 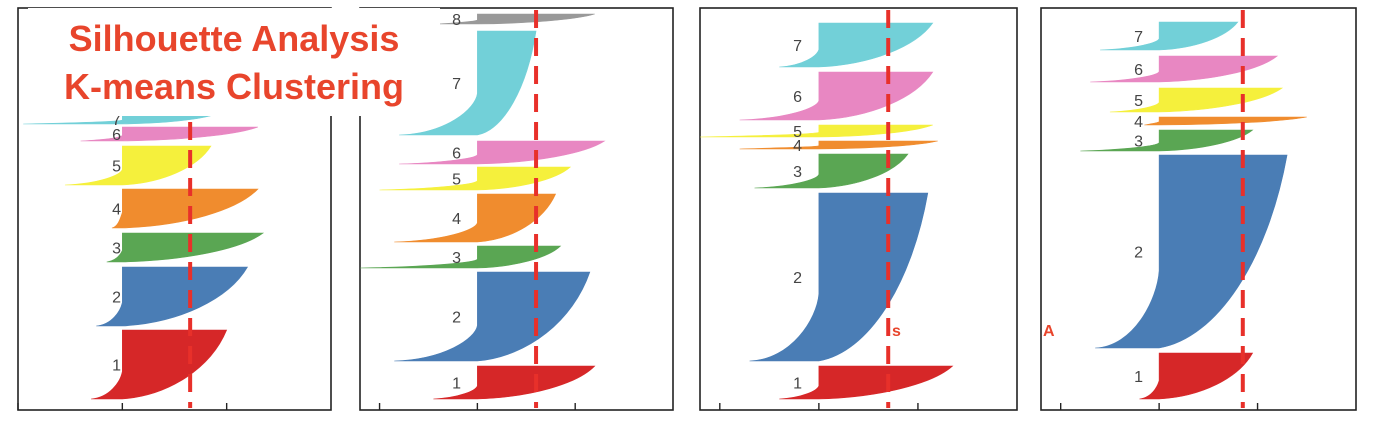 What do you see at coordinates (797, 278) in the screenshot?
I see `cluster-label-2-panel-3: 2` at bounding box center [797, 278].